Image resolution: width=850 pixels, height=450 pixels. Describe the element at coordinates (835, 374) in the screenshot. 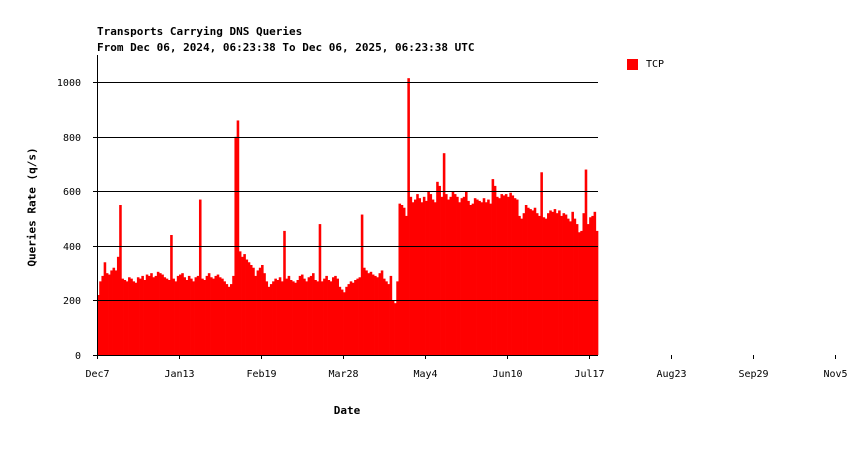

I see `x-tick-label: Nov5` at that location.